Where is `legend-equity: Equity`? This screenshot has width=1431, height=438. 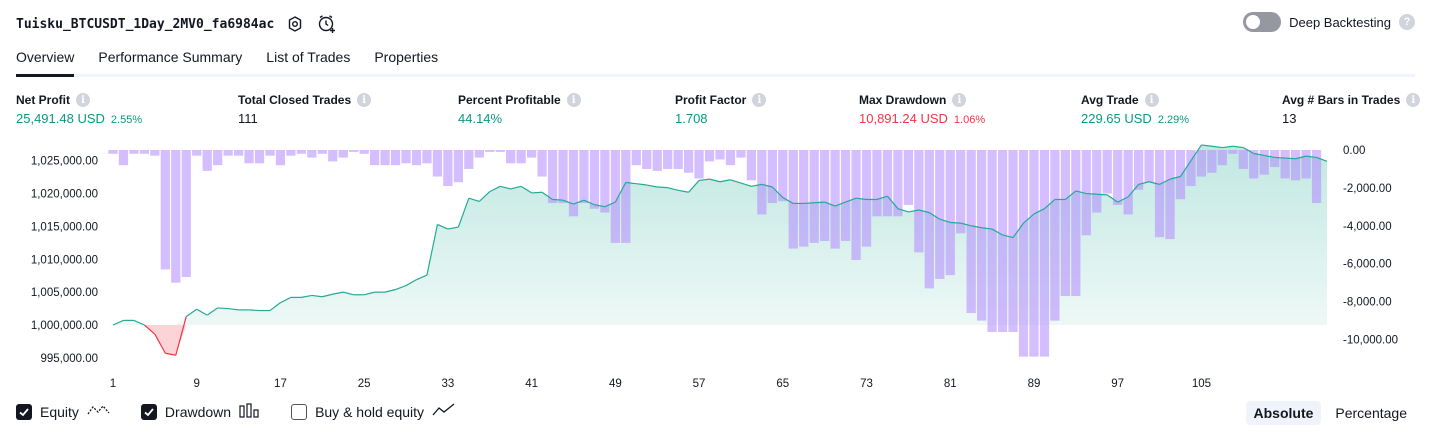 legend-equity: Equity is located at coordinates (63, 411).